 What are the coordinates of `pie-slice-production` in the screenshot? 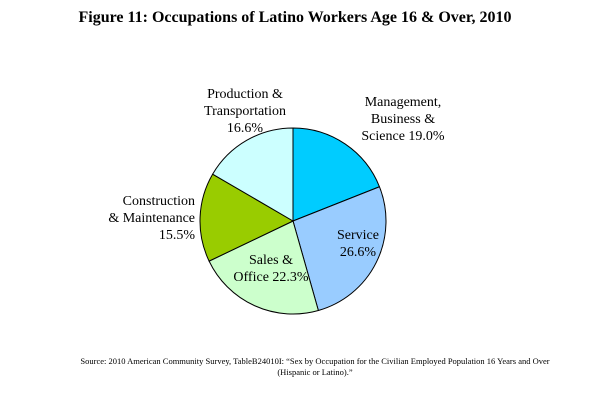 It's located at (253, 174).